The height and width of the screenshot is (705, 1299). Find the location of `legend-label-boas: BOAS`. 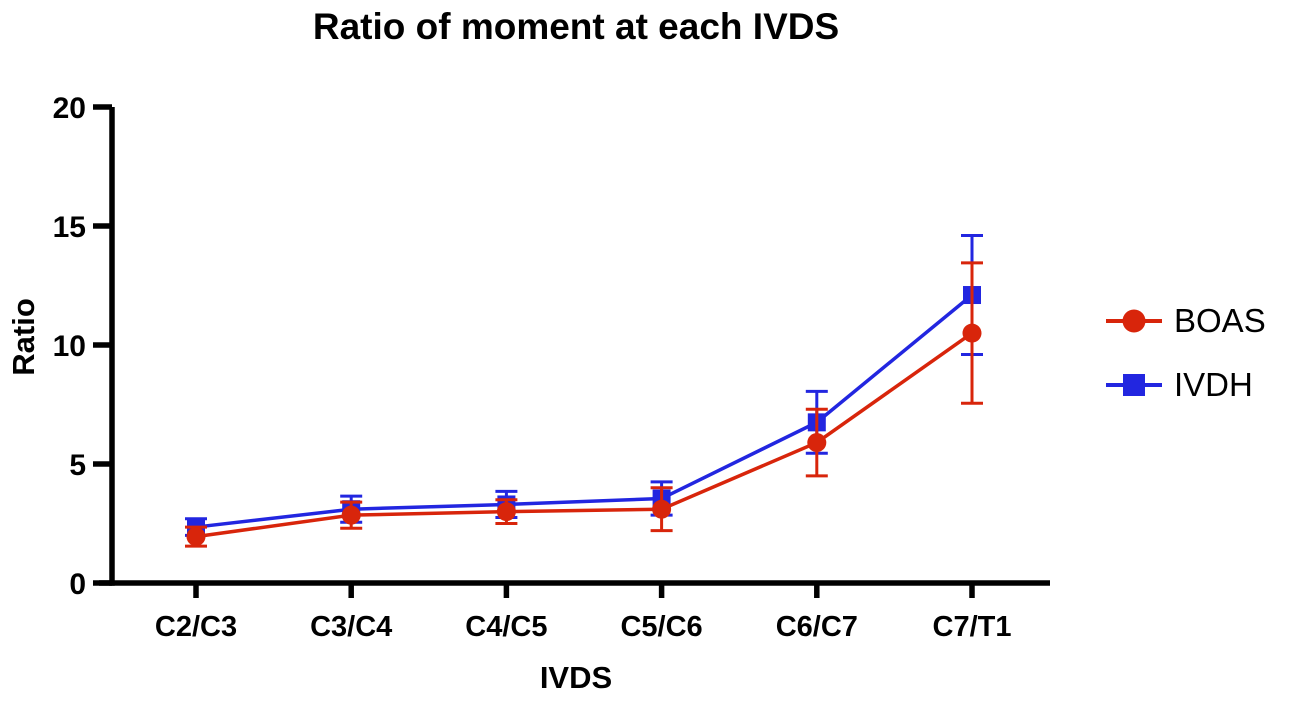

legend-label-boas: BOAS is located at coordinates (1220, 320).